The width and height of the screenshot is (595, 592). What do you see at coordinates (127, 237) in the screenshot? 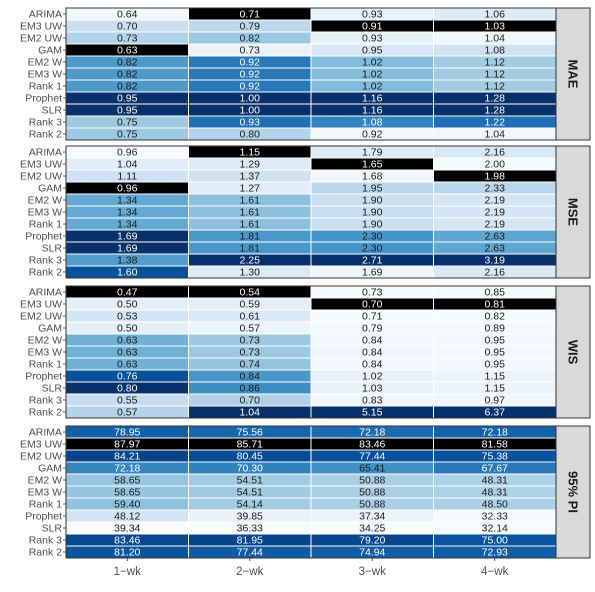
I see `cell-value-label: 1.69` at bounding box center [127, 237].